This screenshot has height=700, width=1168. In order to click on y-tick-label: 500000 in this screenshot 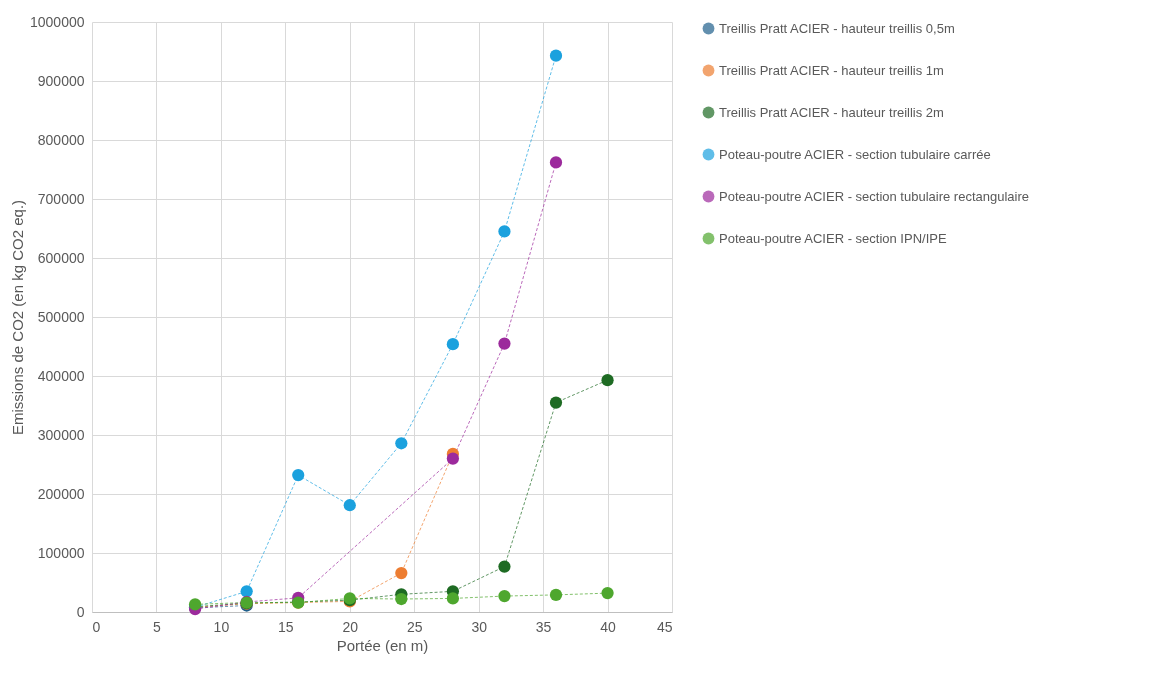, I will do `click(61, 316)`.